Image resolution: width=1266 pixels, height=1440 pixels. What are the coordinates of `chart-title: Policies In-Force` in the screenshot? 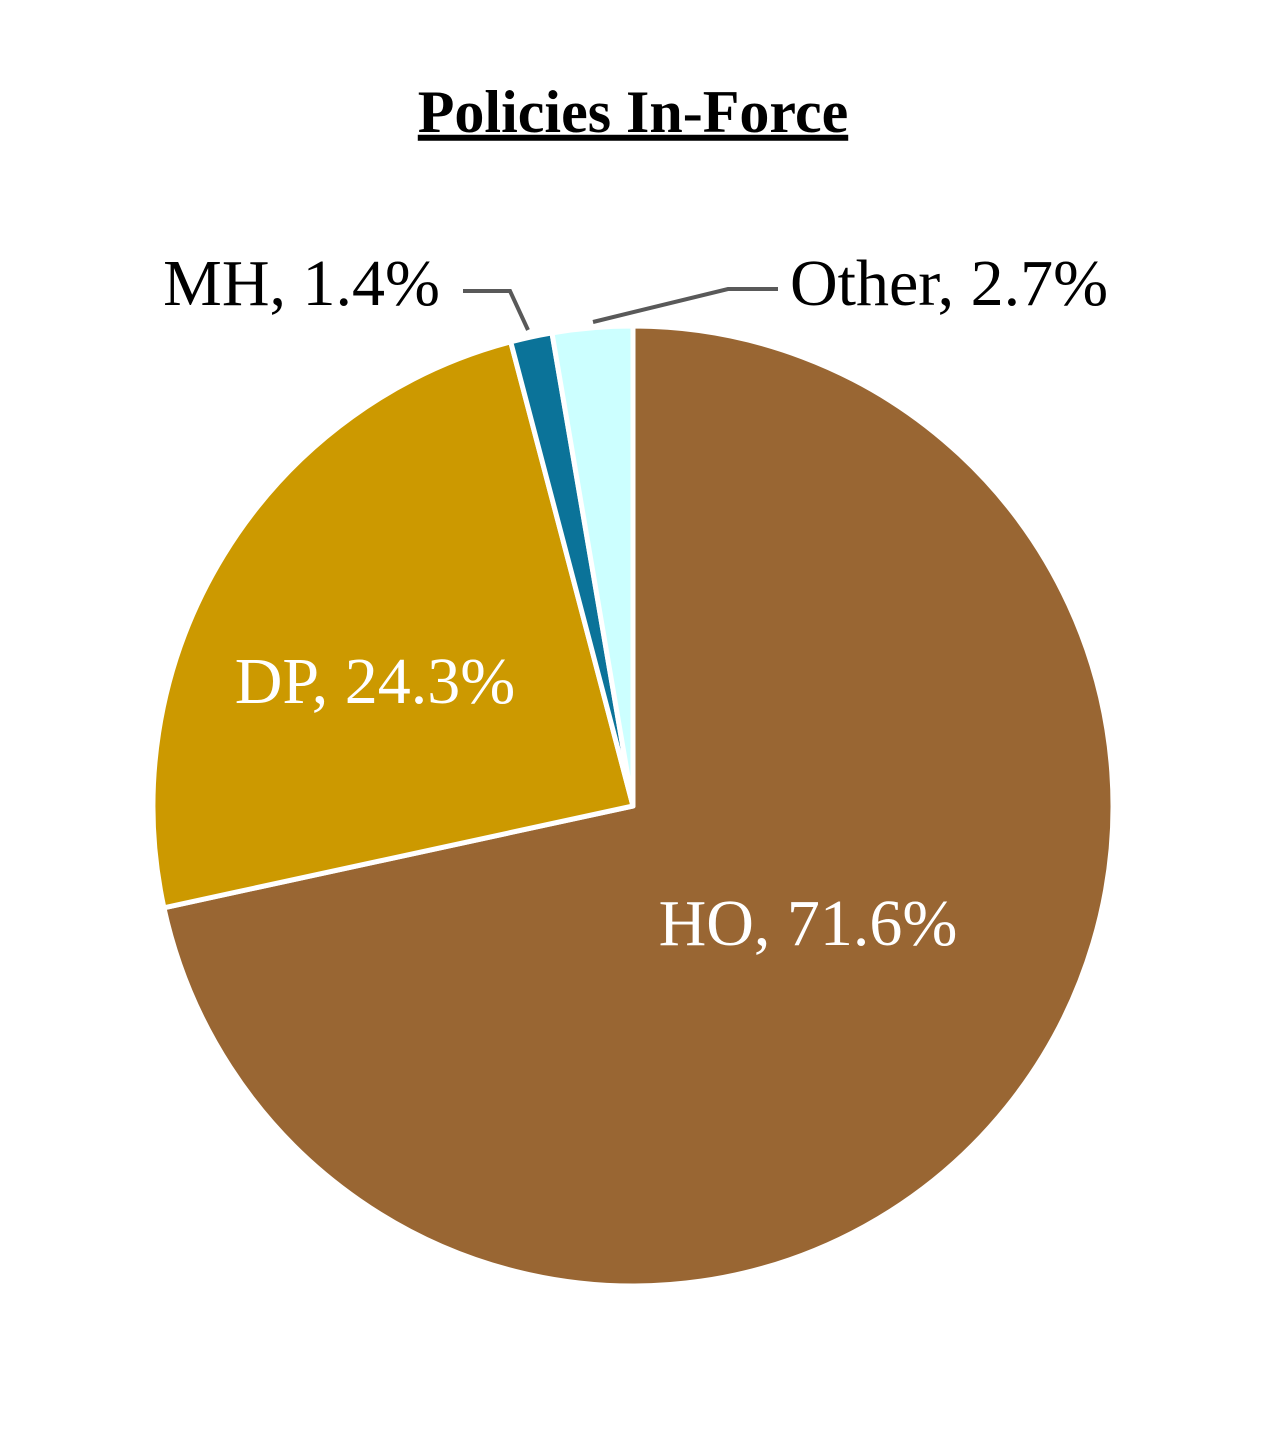 It's located at (633, 112).